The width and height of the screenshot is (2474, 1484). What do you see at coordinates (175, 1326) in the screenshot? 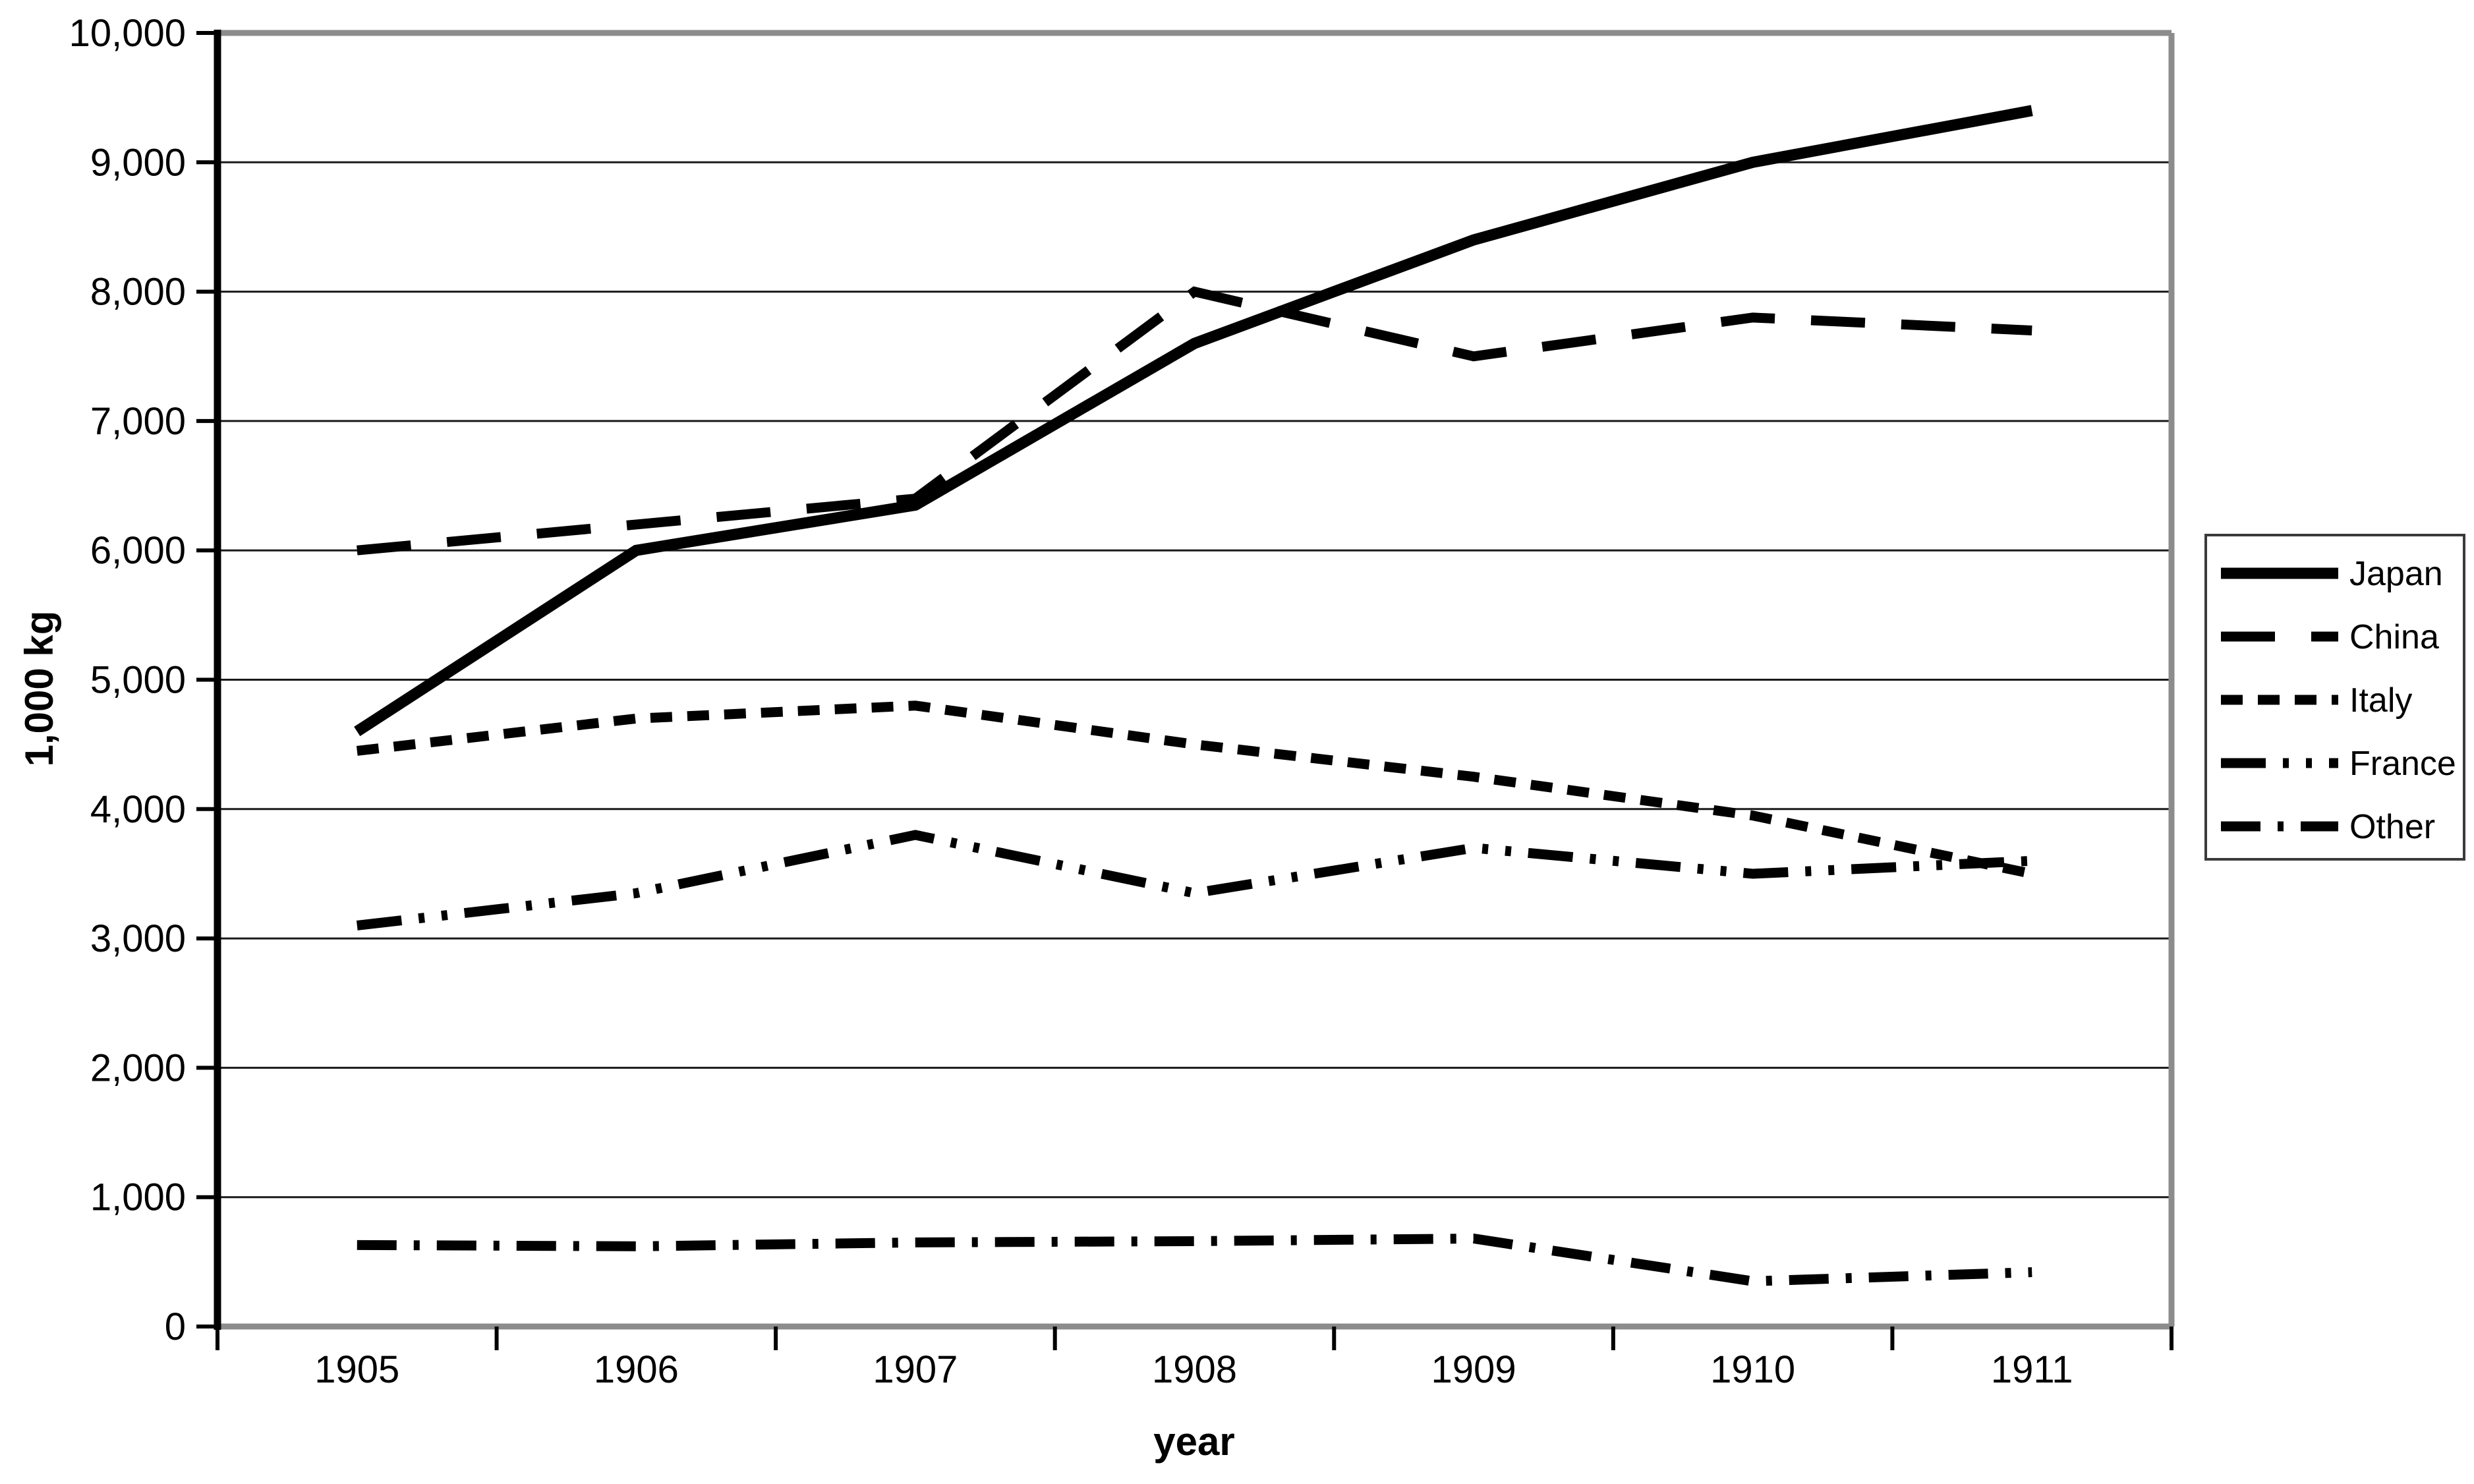
I see `y-tick-label: 0` at bounding box center [175, 1326].